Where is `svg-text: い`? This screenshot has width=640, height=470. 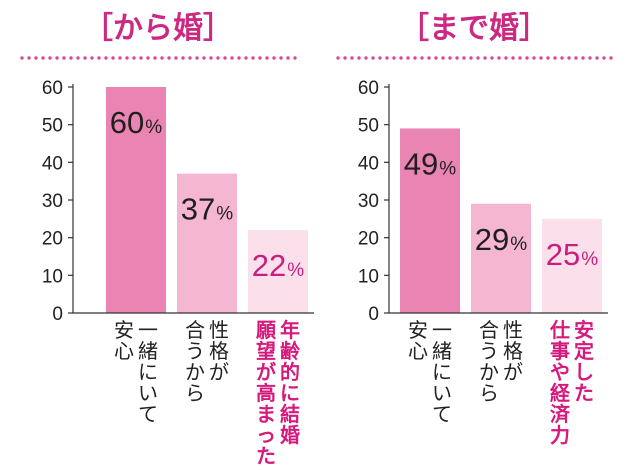
svg-text: い is located at coordinates (442, 393).